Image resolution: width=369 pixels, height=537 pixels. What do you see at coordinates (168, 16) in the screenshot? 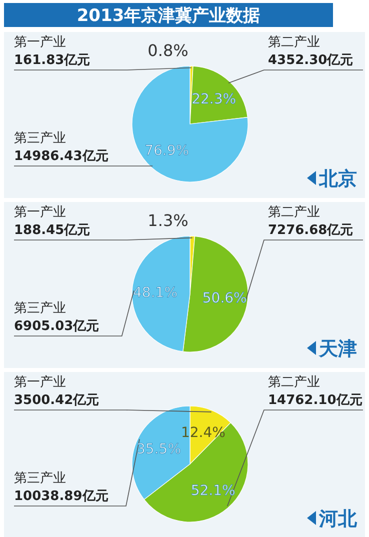
I see `text: 2013年京津冀产业数据` at bounding box center [168, 16].